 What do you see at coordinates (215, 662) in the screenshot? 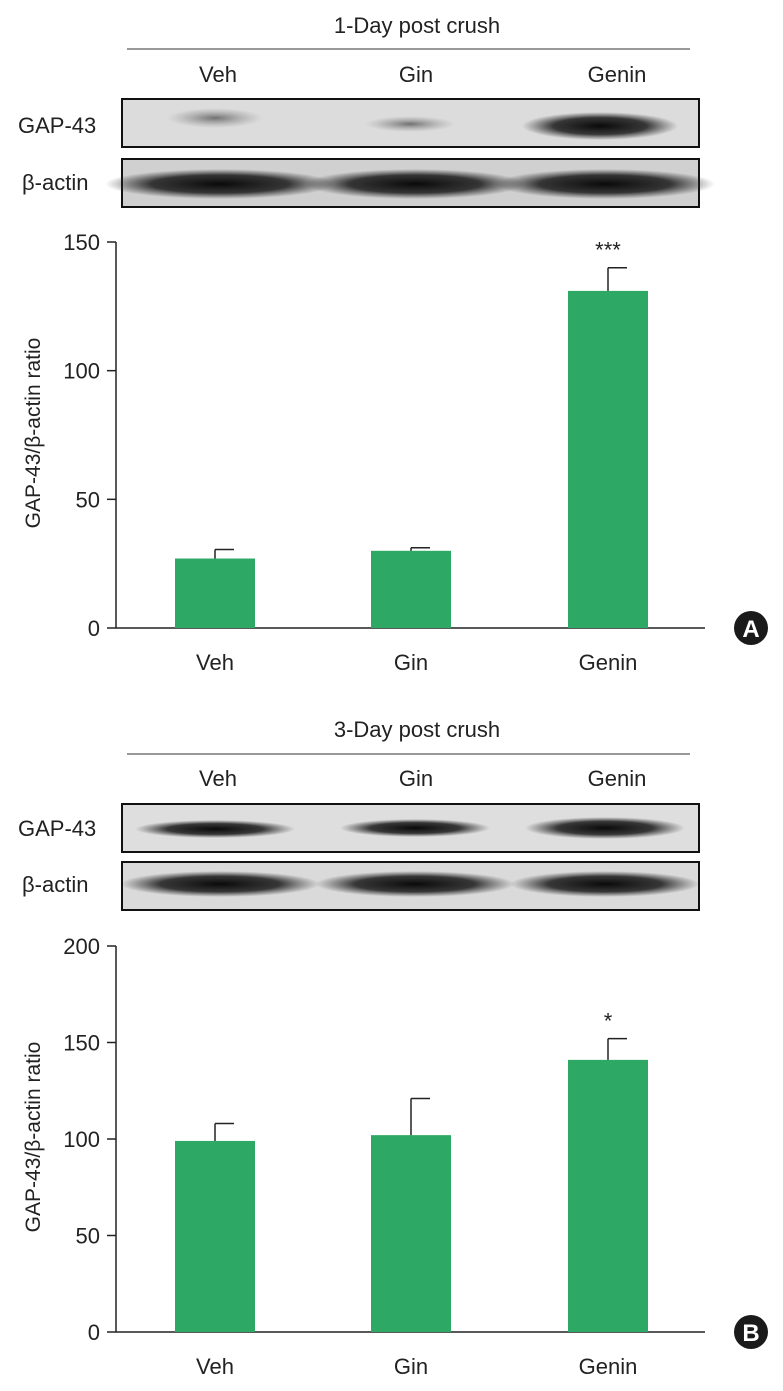
I see `panel-a-x-category-label: Veh` at bounding box center [215, 662].